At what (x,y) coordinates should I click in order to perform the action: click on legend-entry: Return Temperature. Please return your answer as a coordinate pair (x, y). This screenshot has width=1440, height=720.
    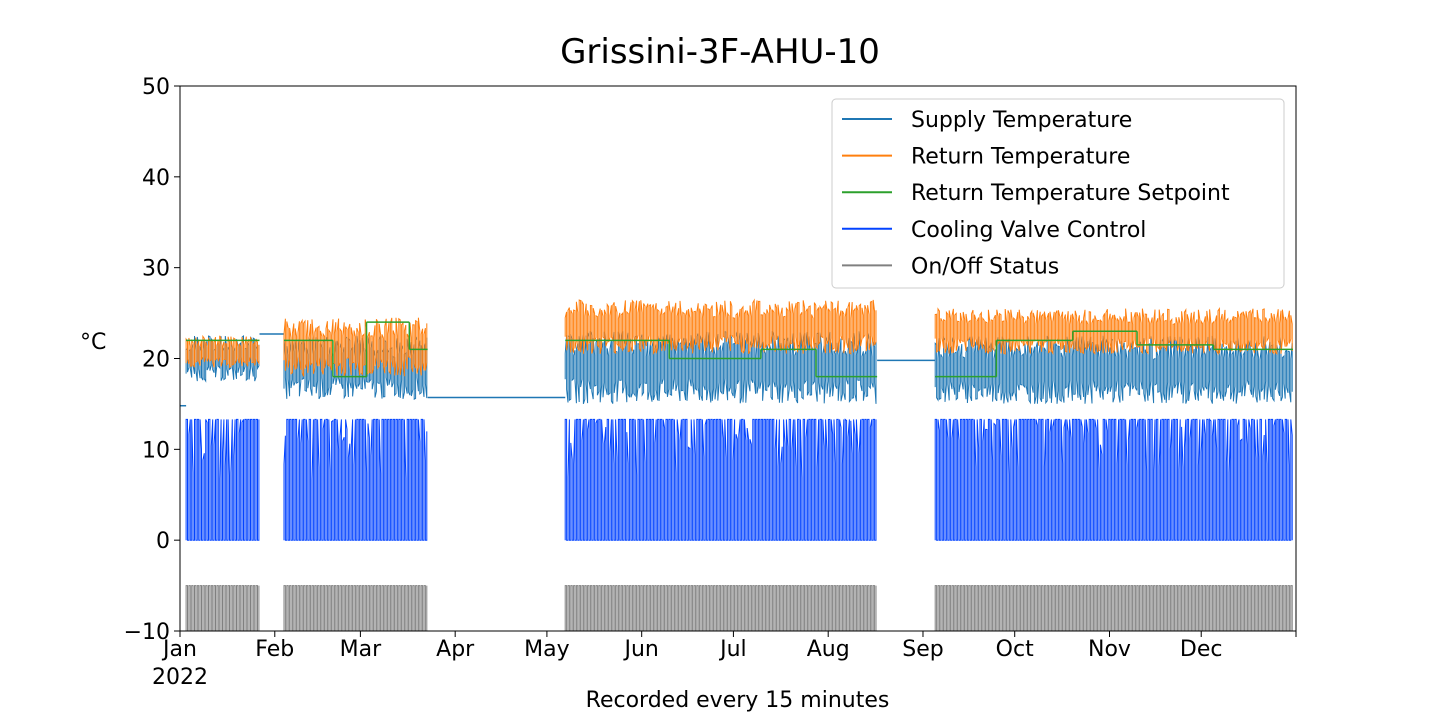
    Looking at the image, I should click on (1020, 157).